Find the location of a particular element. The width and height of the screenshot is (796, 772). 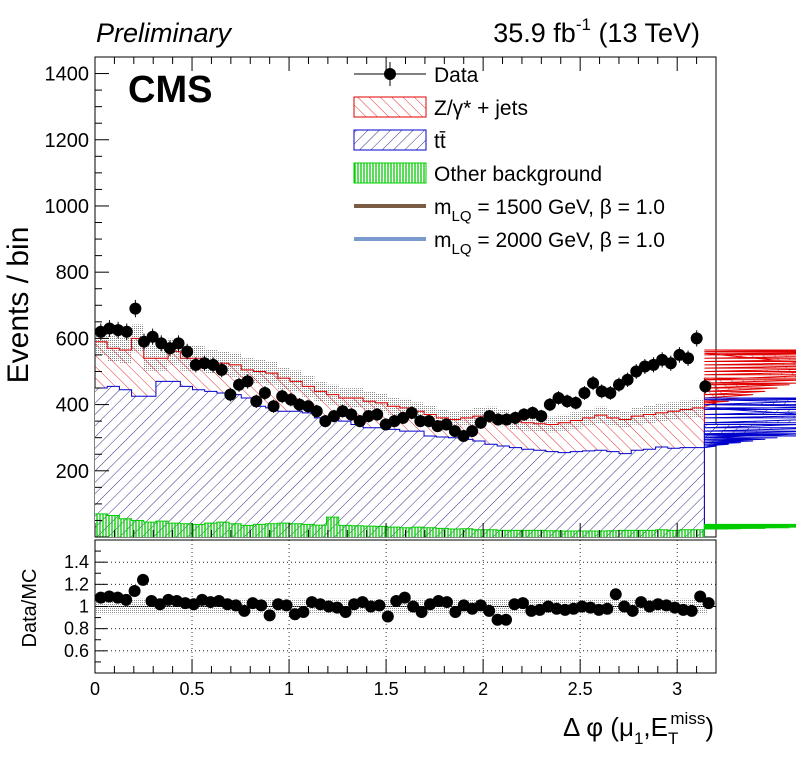

luminosity-label: 35.9 fb-1 (13 TeV) is located at coordinates (596, 31).